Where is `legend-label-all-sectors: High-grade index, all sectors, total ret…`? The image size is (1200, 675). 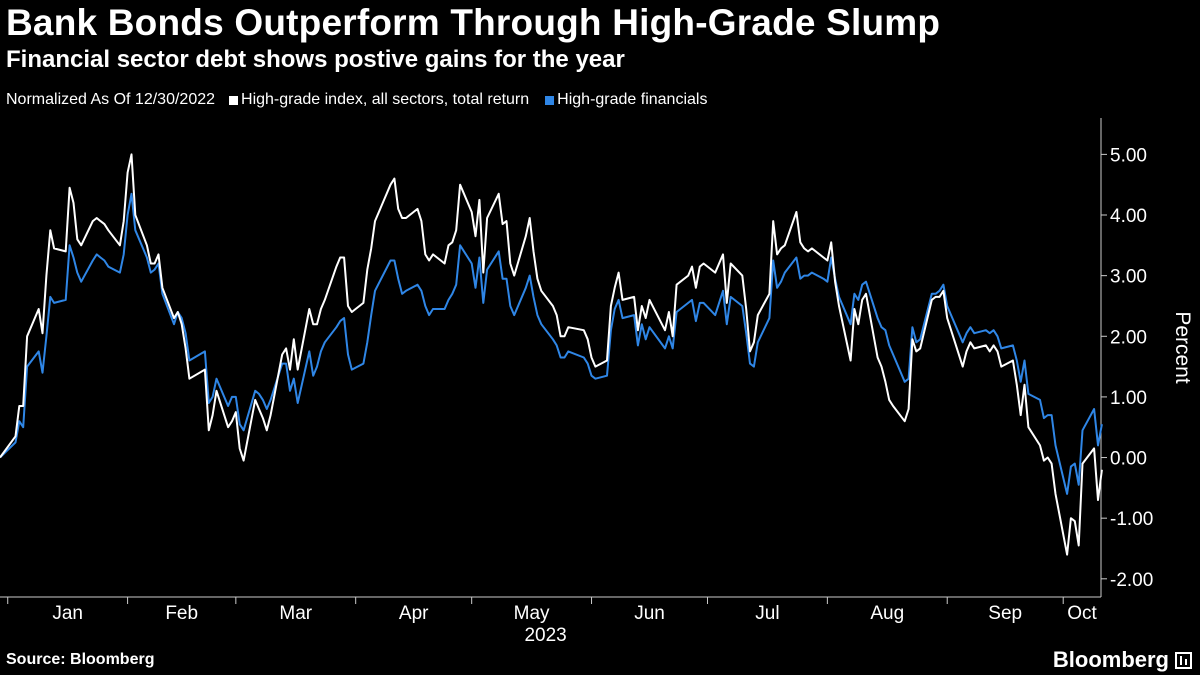 legend-label-all-sectors: High-grade index, all sectors, total ret… is located at coordinates (385, 99).